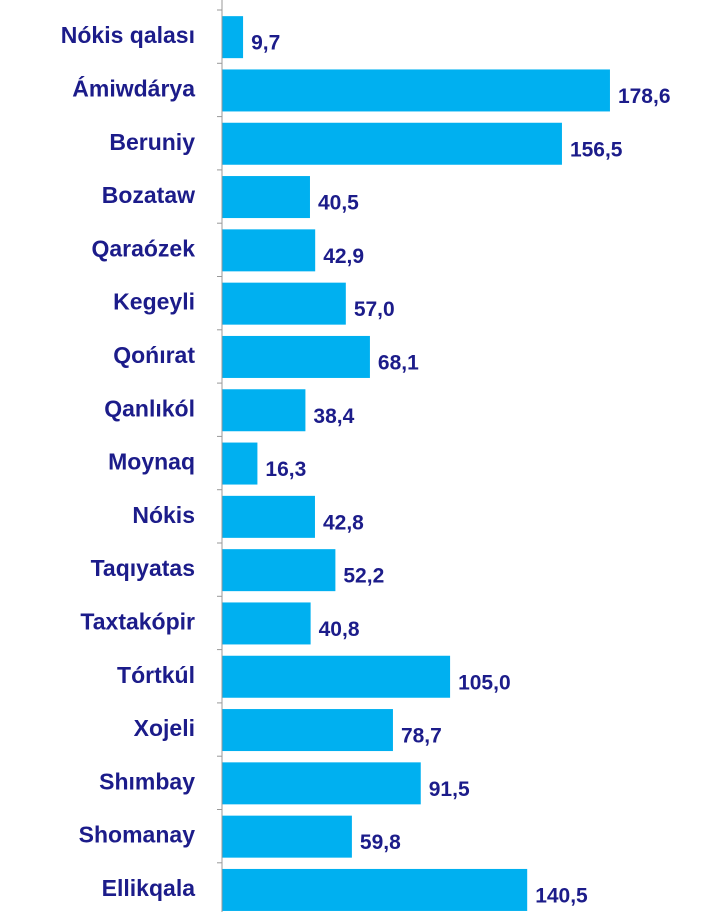  What do you see at coordinates (343, 256) in the screenshot?
I see `value-label: 42,9` at bounding box center [343, 256].